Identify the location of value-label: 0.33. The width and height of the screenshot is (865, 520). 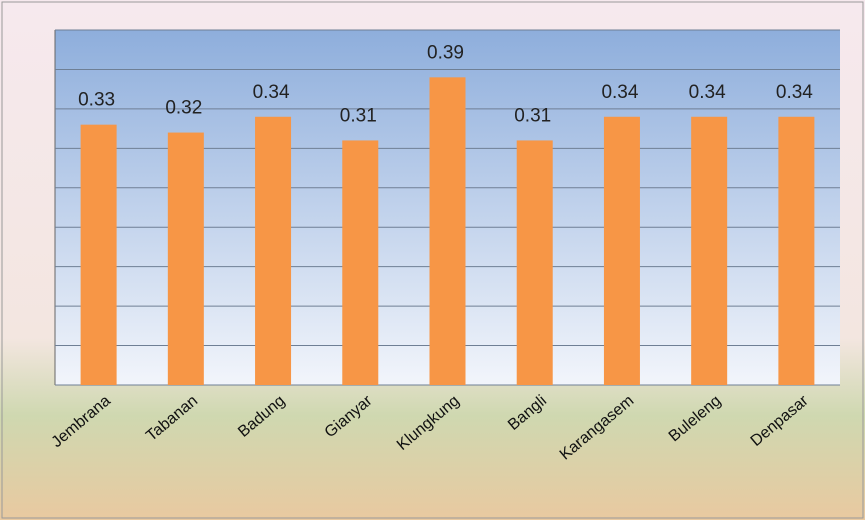
(96, 100).